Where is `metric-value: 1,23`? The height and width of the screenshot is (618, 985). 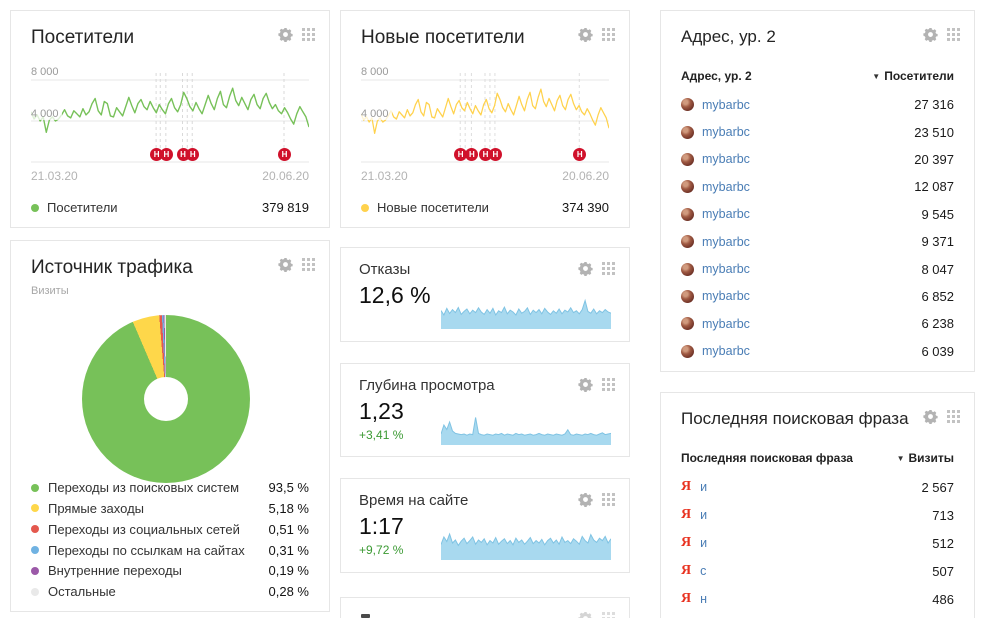 metric-value: 1,23 is located at coordinates (381, 411).